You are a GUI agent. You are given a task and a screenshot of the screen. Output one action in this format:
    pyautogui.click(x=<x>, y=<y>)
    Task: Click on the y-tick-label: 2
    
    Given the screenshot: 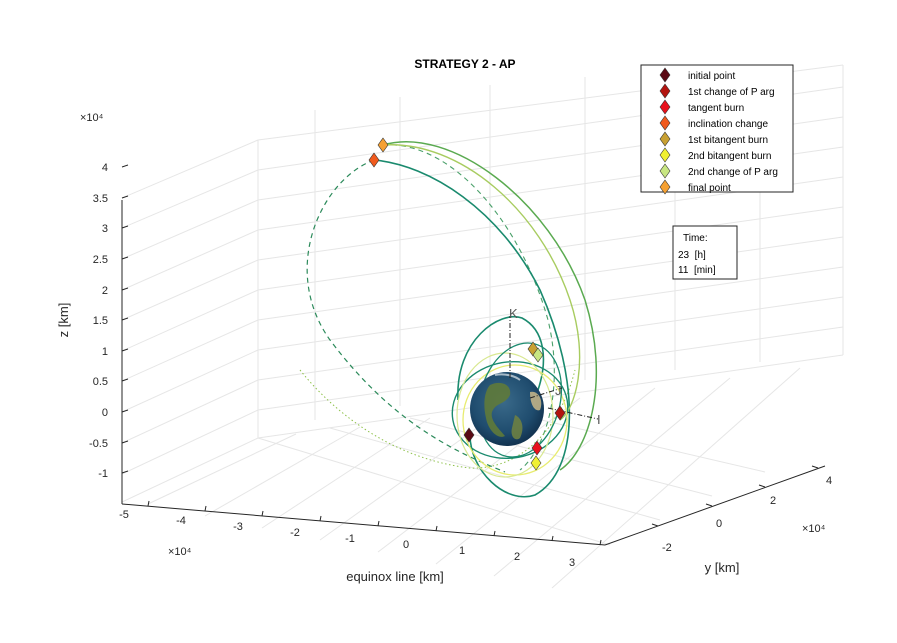 What is the action you would take?
    pyautogui.click(x=773, y=501)
    